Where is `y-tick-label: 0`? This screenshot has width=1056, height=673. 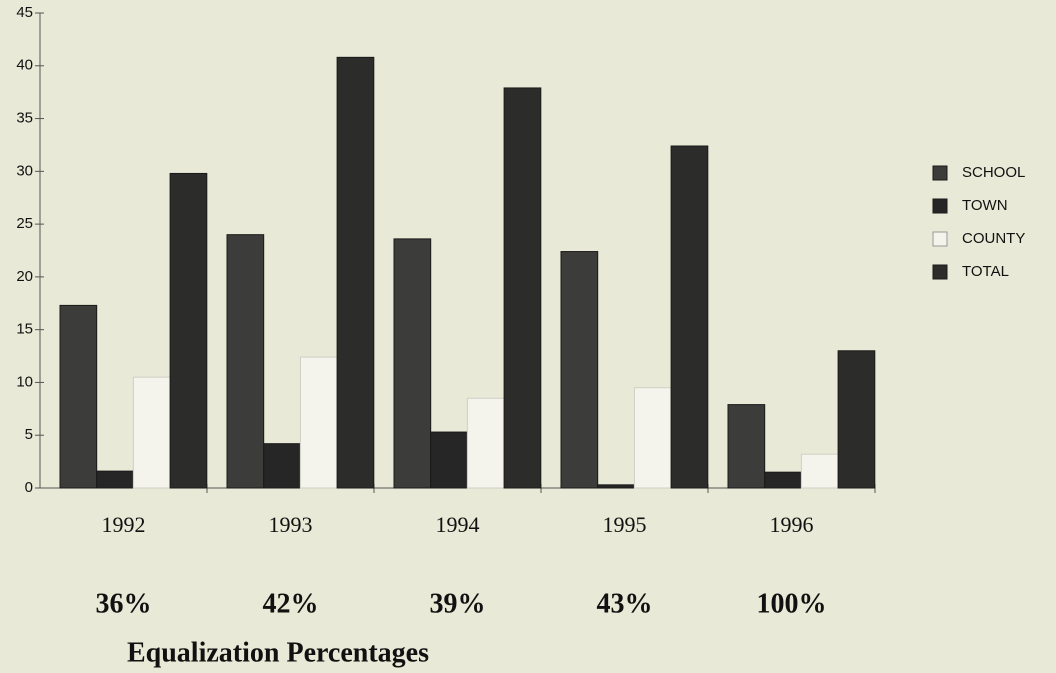 y-tick-label: 0 is located at coordinates (29, 487).